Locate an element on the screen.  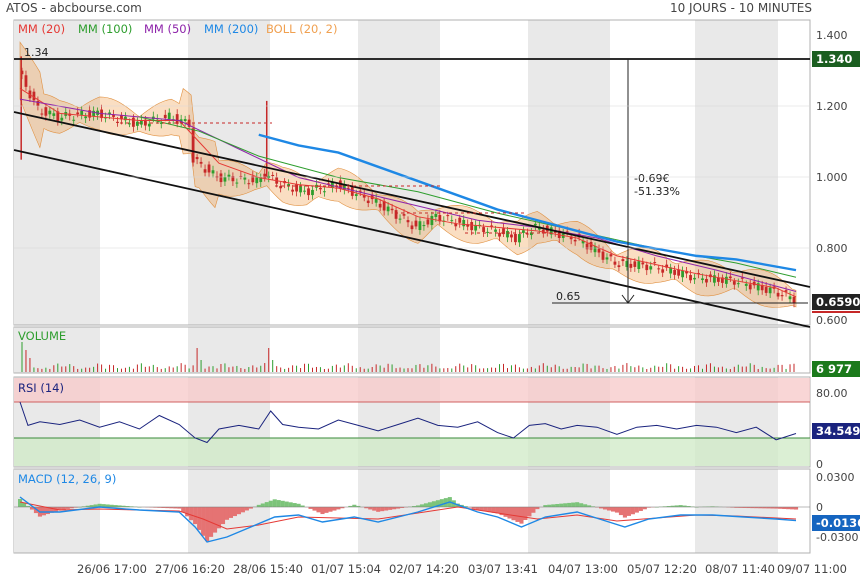
rsi-title: RSI (14) is located at coordinates (41, 388).